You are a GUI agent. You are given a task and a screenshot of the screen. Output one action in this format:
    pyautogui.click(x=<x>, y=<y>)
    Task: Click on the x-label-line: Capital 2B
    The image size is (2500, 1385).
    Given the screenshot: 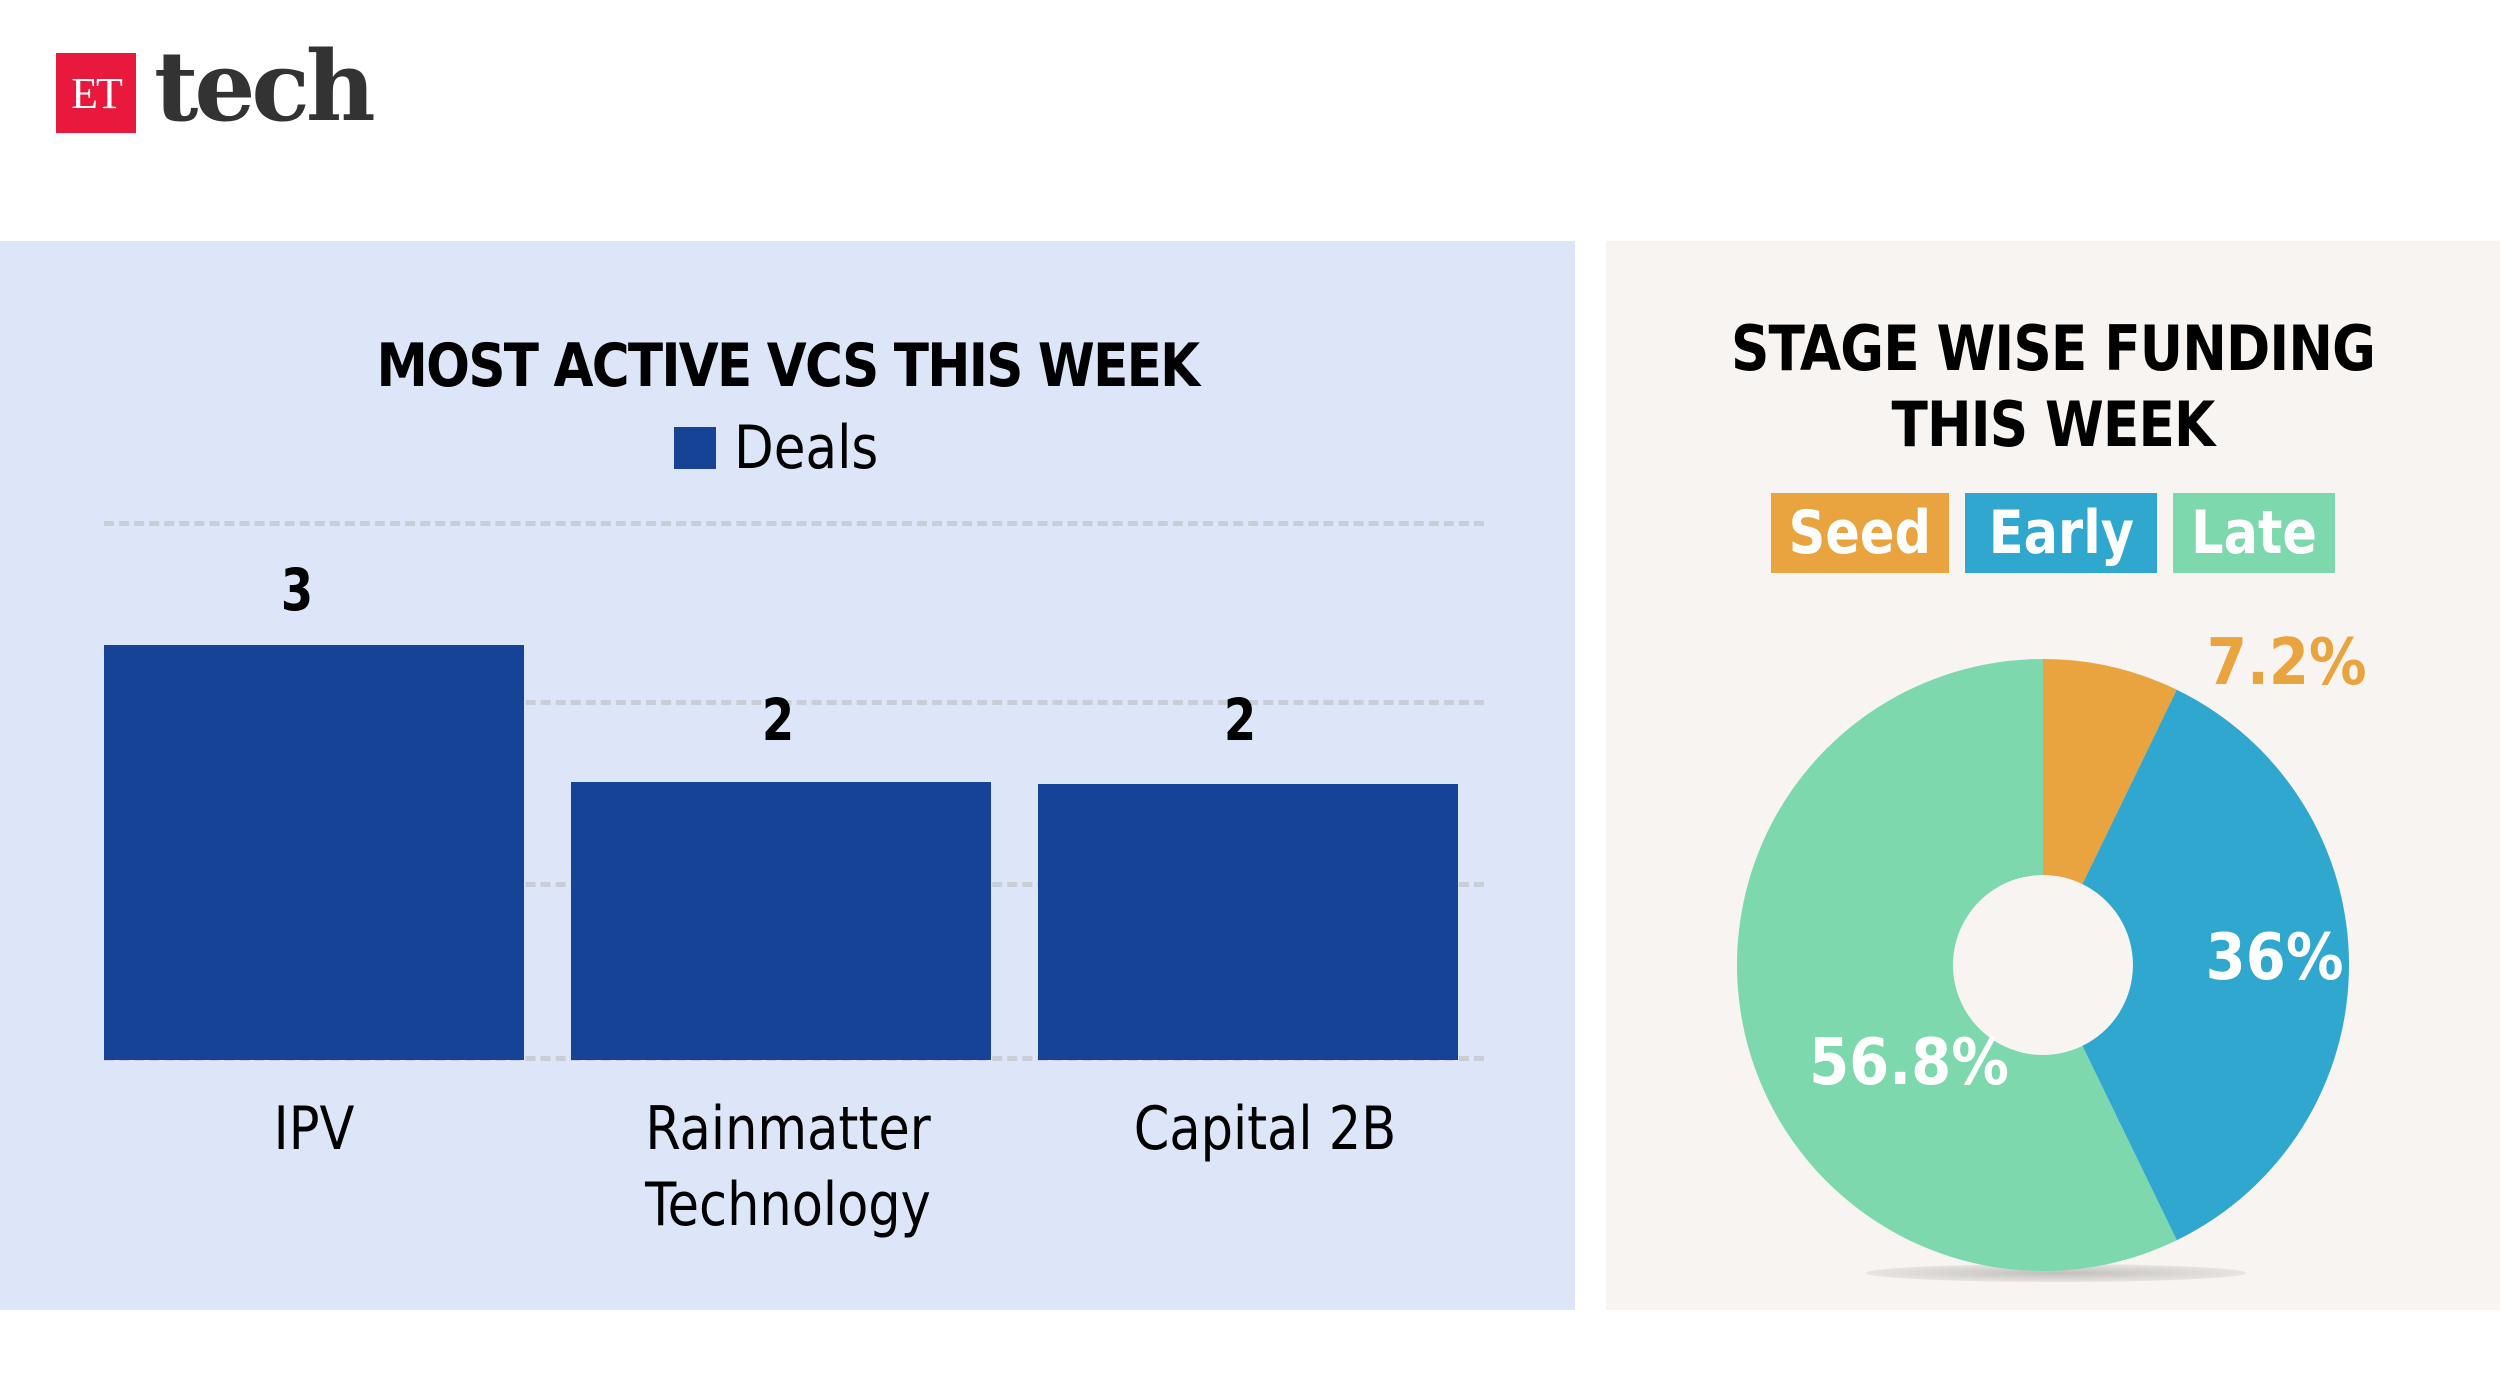 What is the action you would take?
    pyautogui.click(x=1265, y=1129)
    